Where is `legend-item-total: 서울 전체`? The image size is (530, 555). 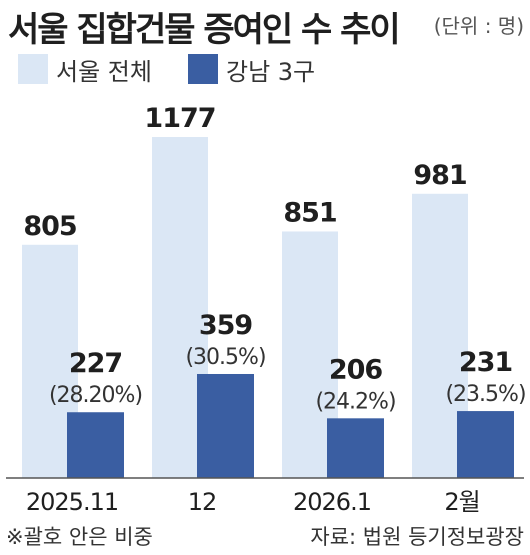 legend-item-total: 서울 전체 is located at coordinates (85, 70).